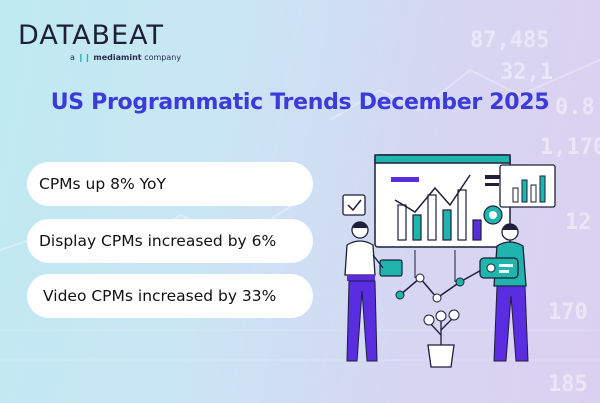  I want to click on background-number: 12, so click(578, 222).